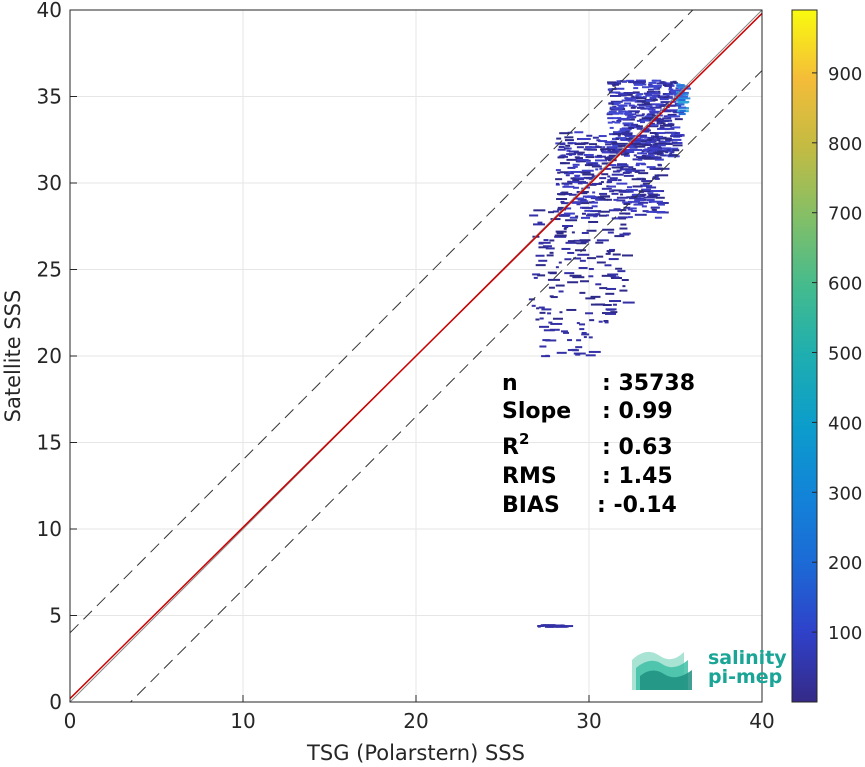 The height and width of the screenshot is (767, 865). Describe the element at coordinates (648, 383) in the screenshot. I see `stat-value-n: : 35738` at that location.